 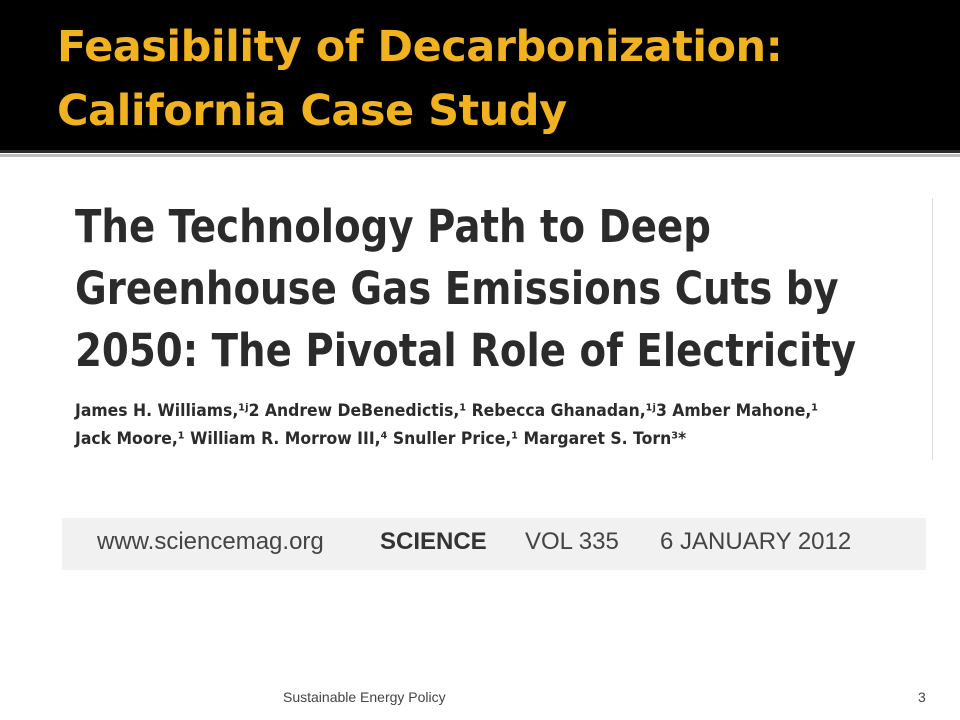 What do you see at coordinates (756, 541) in the screenshot?
I see `citation-date: 6 JANUARY 2012` at bounding box center [756, 541].